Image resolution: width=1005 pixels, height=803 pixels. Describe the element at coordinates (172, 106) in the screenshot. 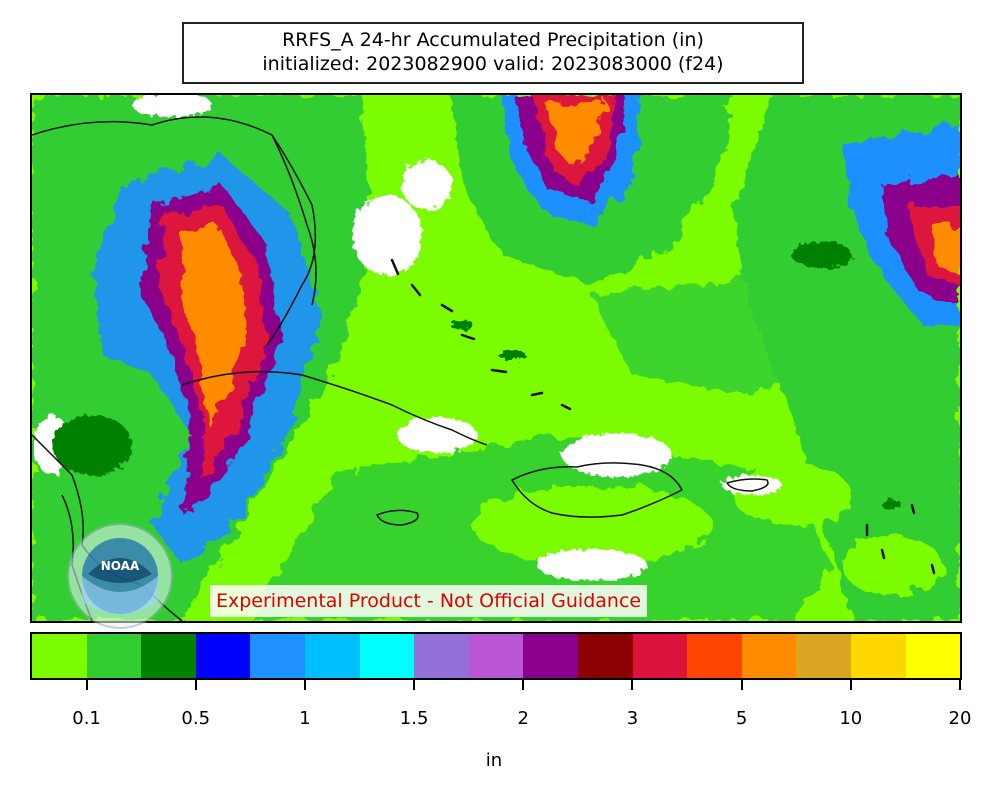

I see `white-area-top` at that location.